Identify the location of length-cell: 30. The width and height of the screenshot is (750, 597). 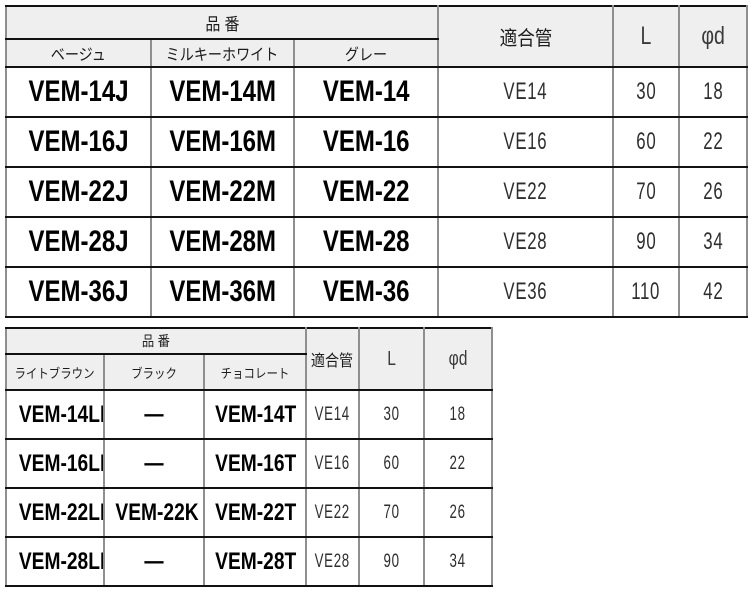
(646, 92).